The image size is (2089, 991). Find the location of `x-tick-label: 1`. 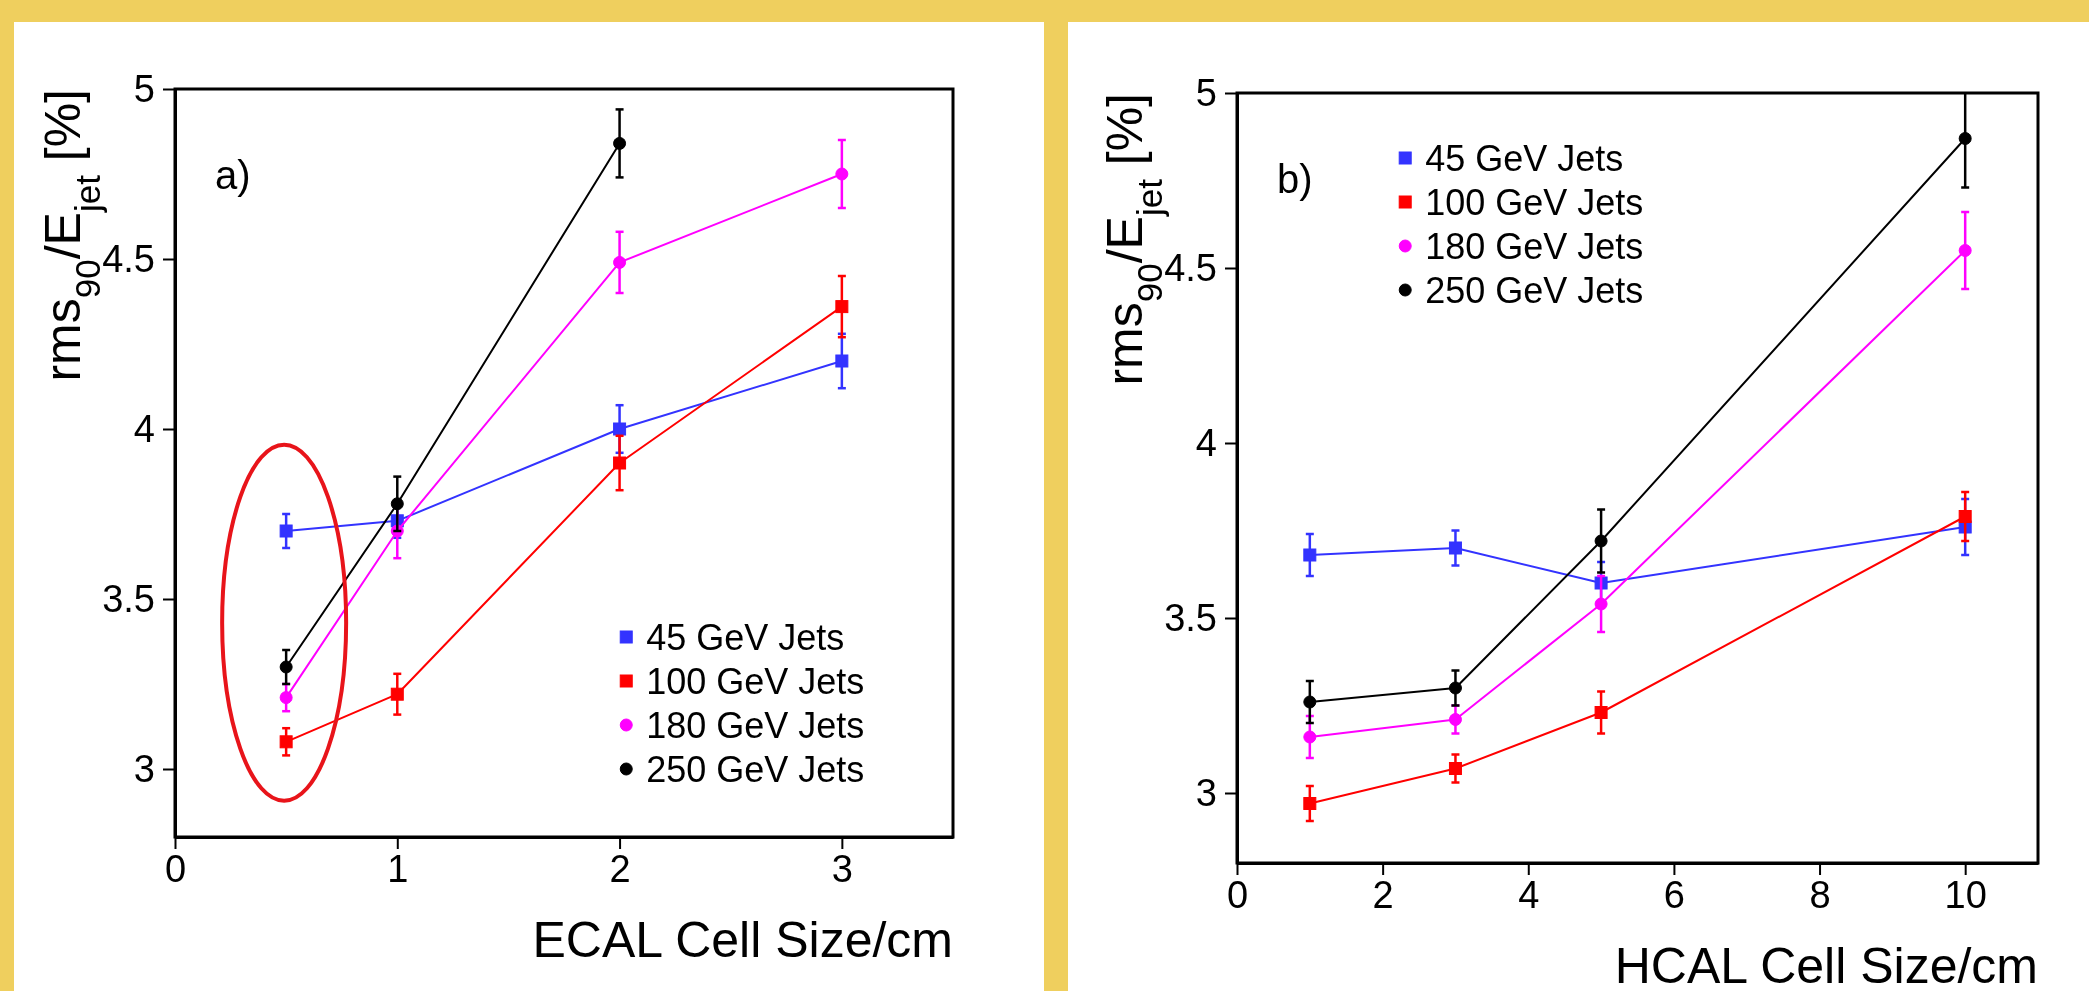

x-tick-label: 1 is located at coordinates (398, 868).